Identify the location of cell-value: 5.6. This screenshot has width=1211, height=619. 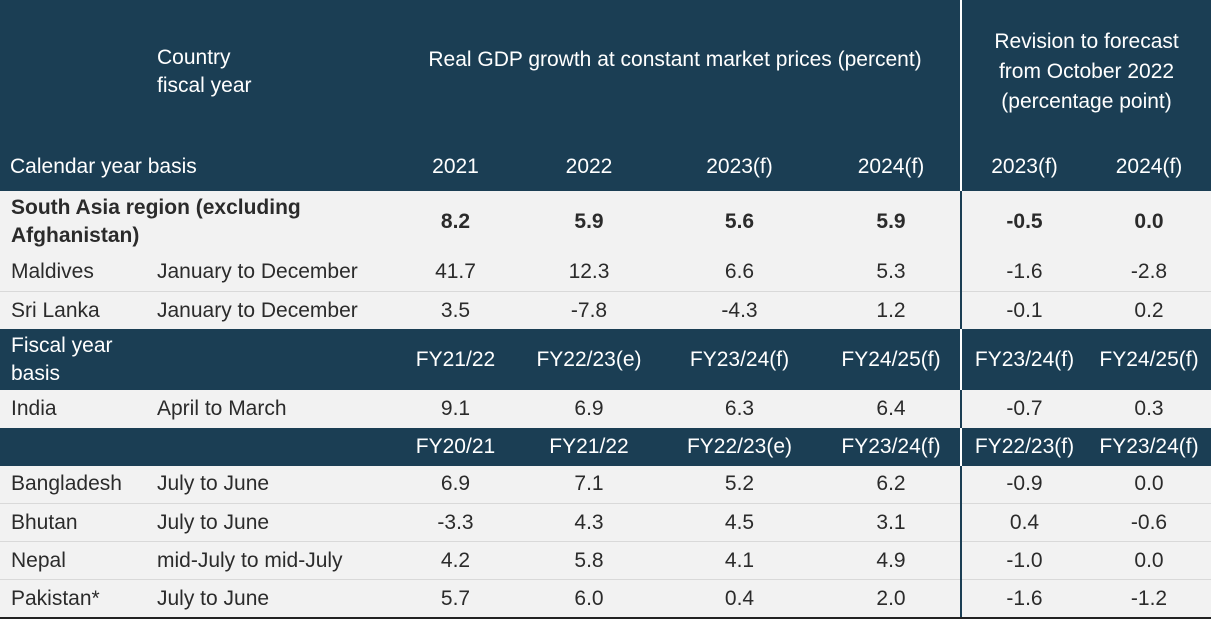
(739, 222).